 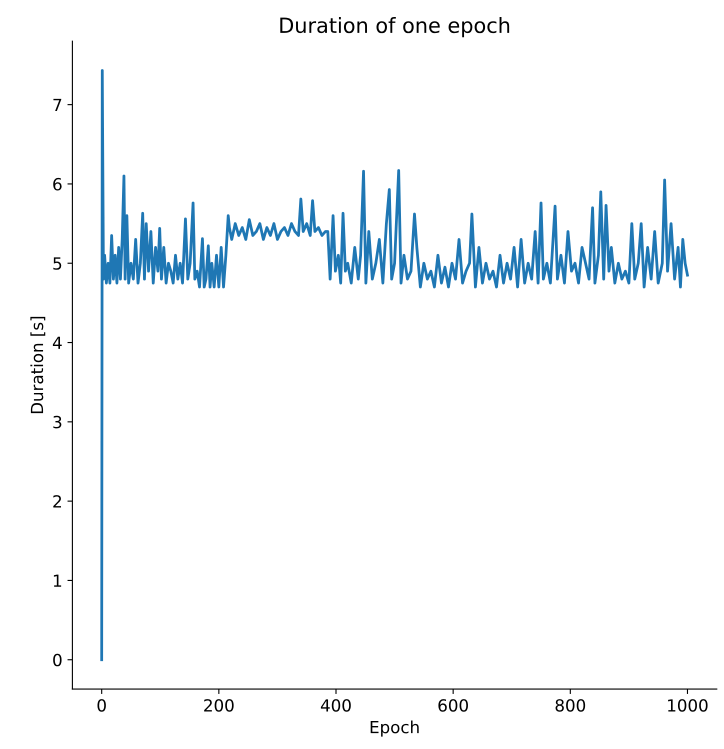 I want to click on x-axis-title: Epoch, so click(x=394, y=728).